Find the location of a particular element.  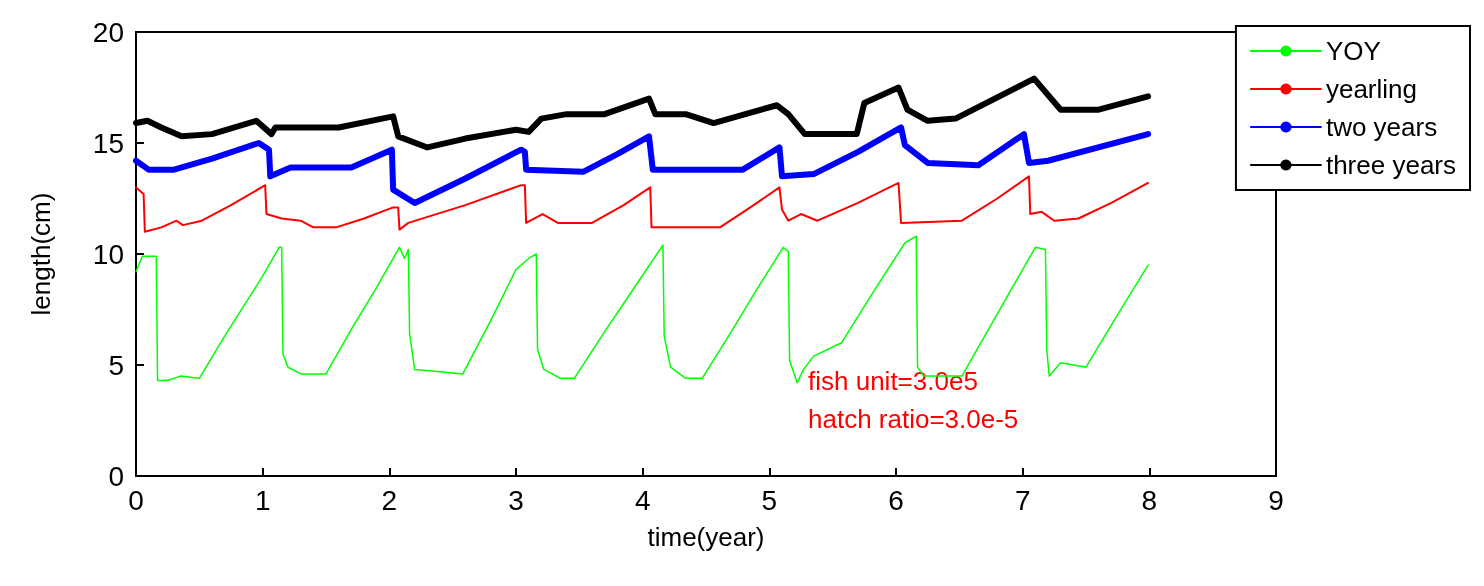

x-tick-label: 1 is located at coordinates (262, 500).